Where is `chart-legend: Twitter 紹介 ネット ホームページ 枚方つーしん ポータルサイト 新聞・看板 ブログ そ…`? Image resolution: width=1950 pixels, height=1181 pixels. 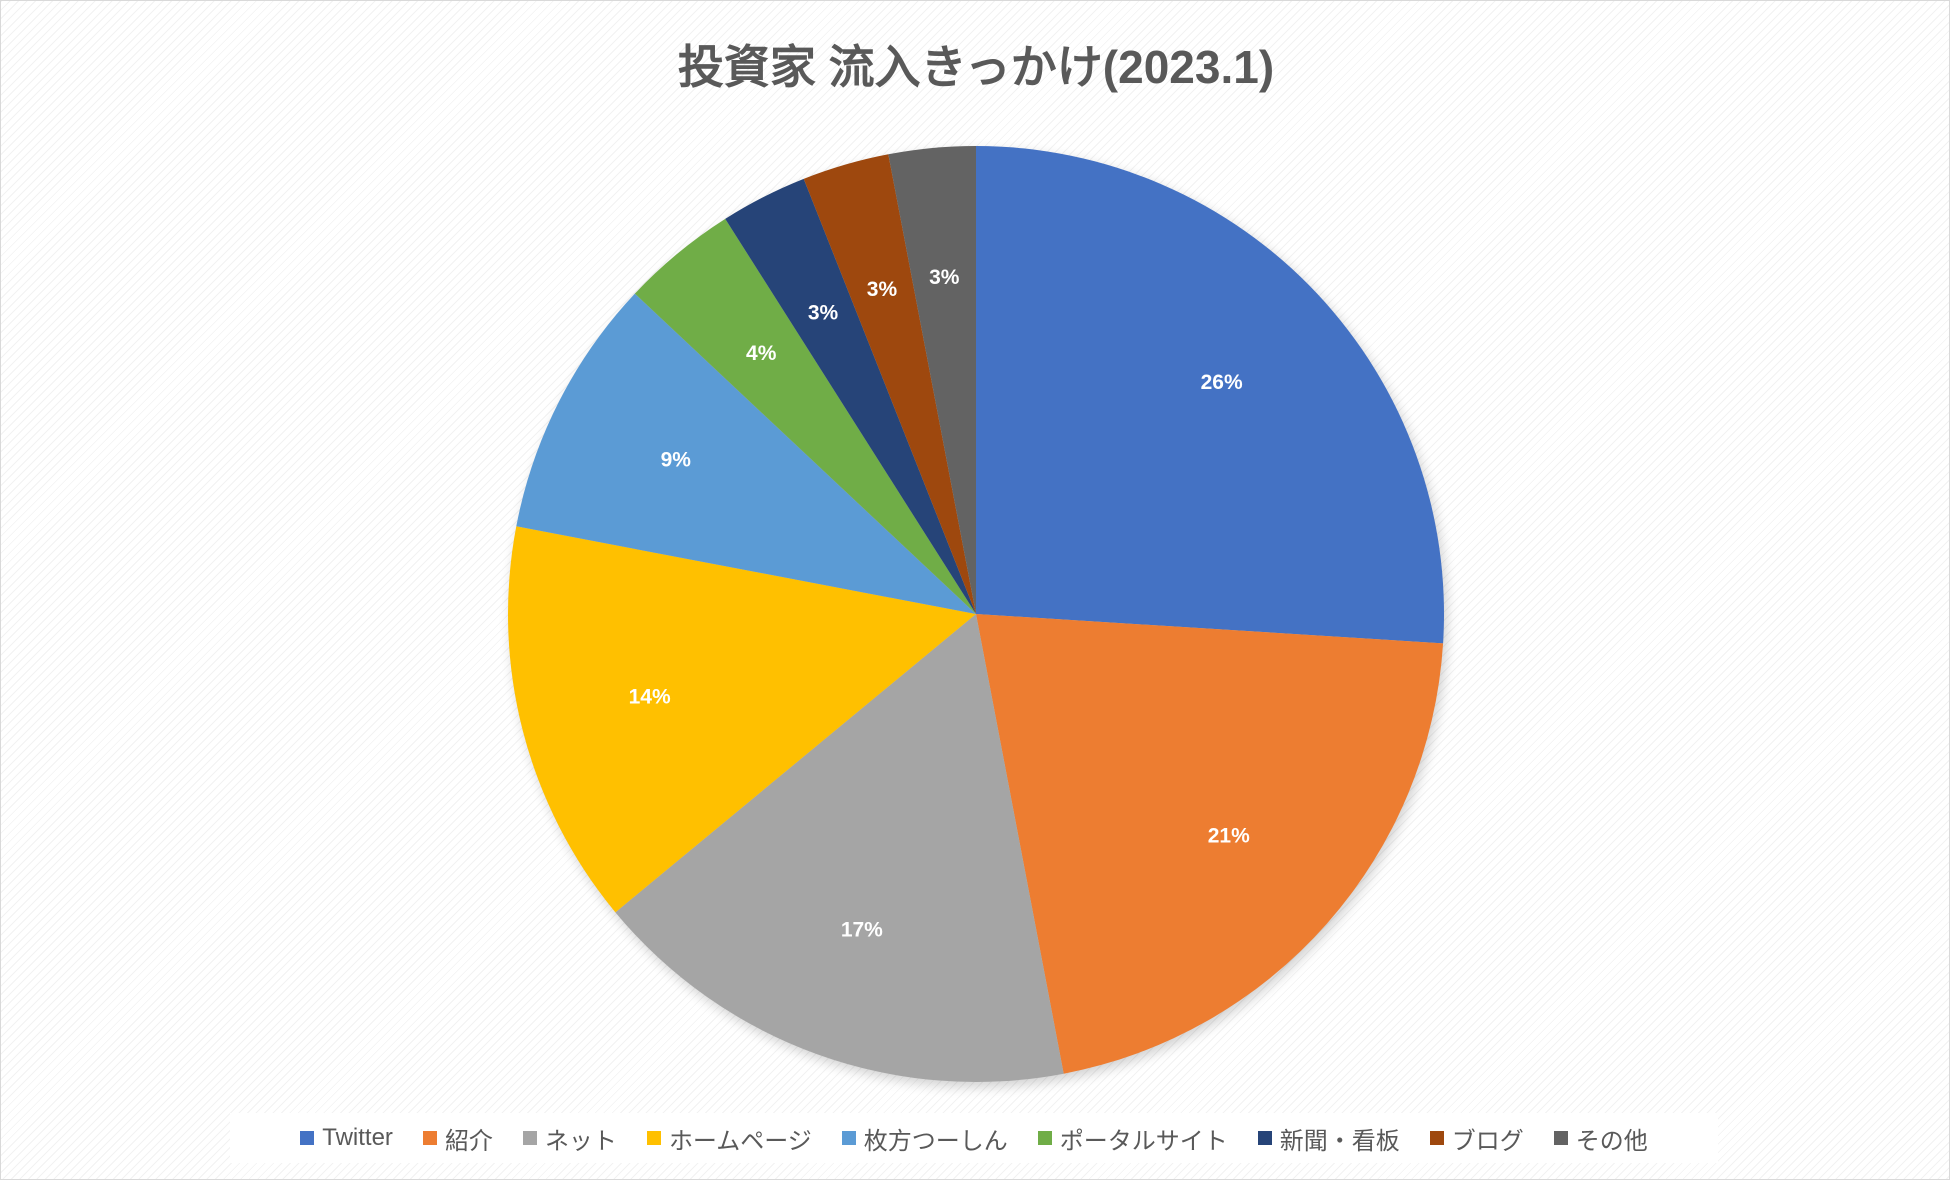 chart-legend: Twitter 紹介 ネット ホームページ 枚方つーしん ポータルサイト 新聞・看板 ブログ そ… is located at coordinates (974, 1138).